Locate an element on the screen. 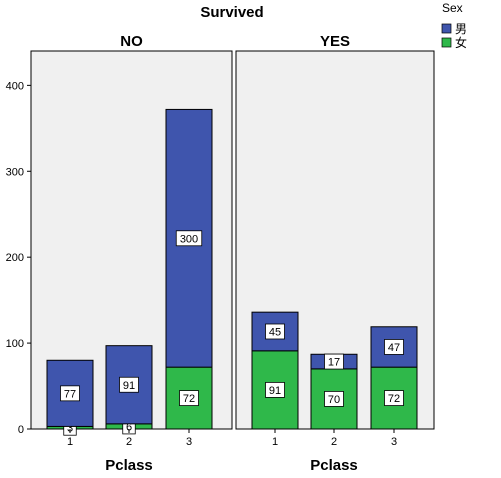  chart-title: Survived is located at coordinates (231, 12).